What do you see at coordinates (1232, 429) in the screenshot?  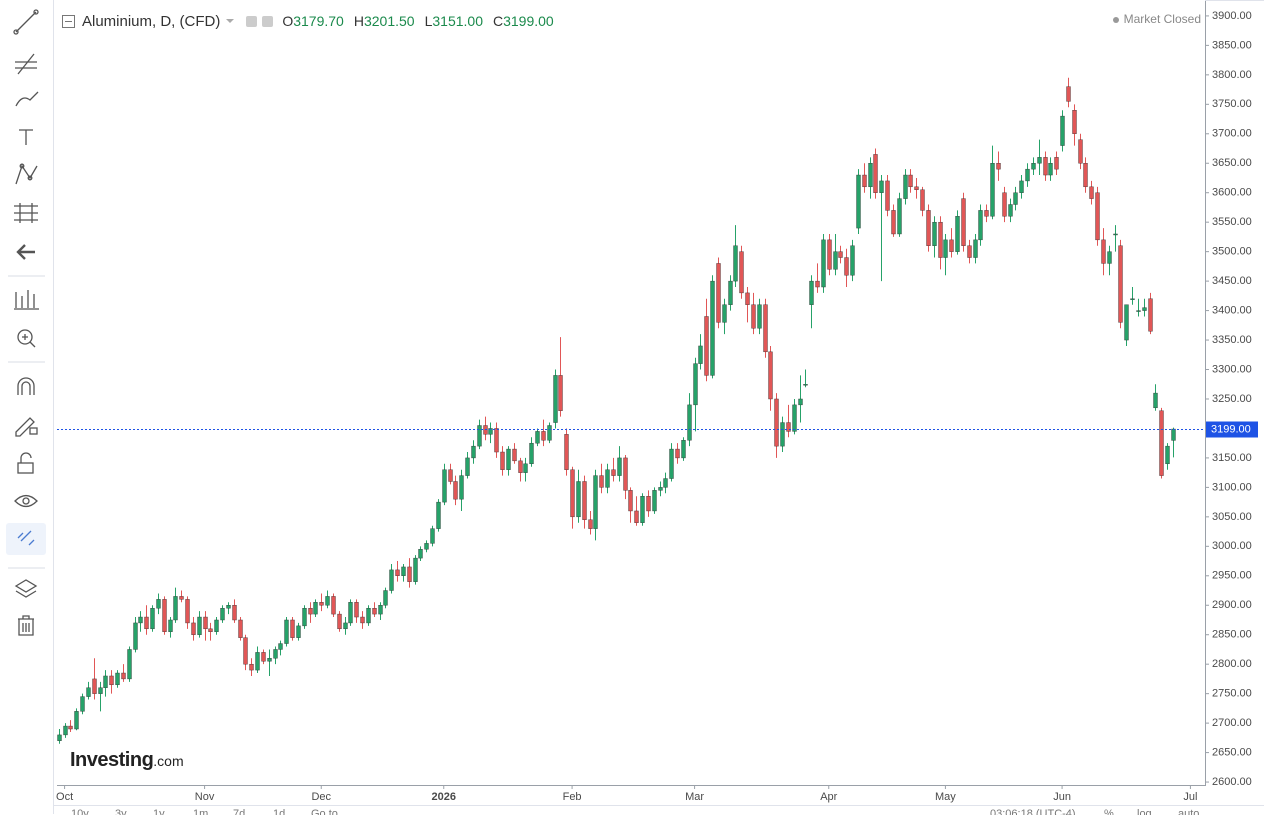 I see `last-price-box` at bounding box center [1232, 429].